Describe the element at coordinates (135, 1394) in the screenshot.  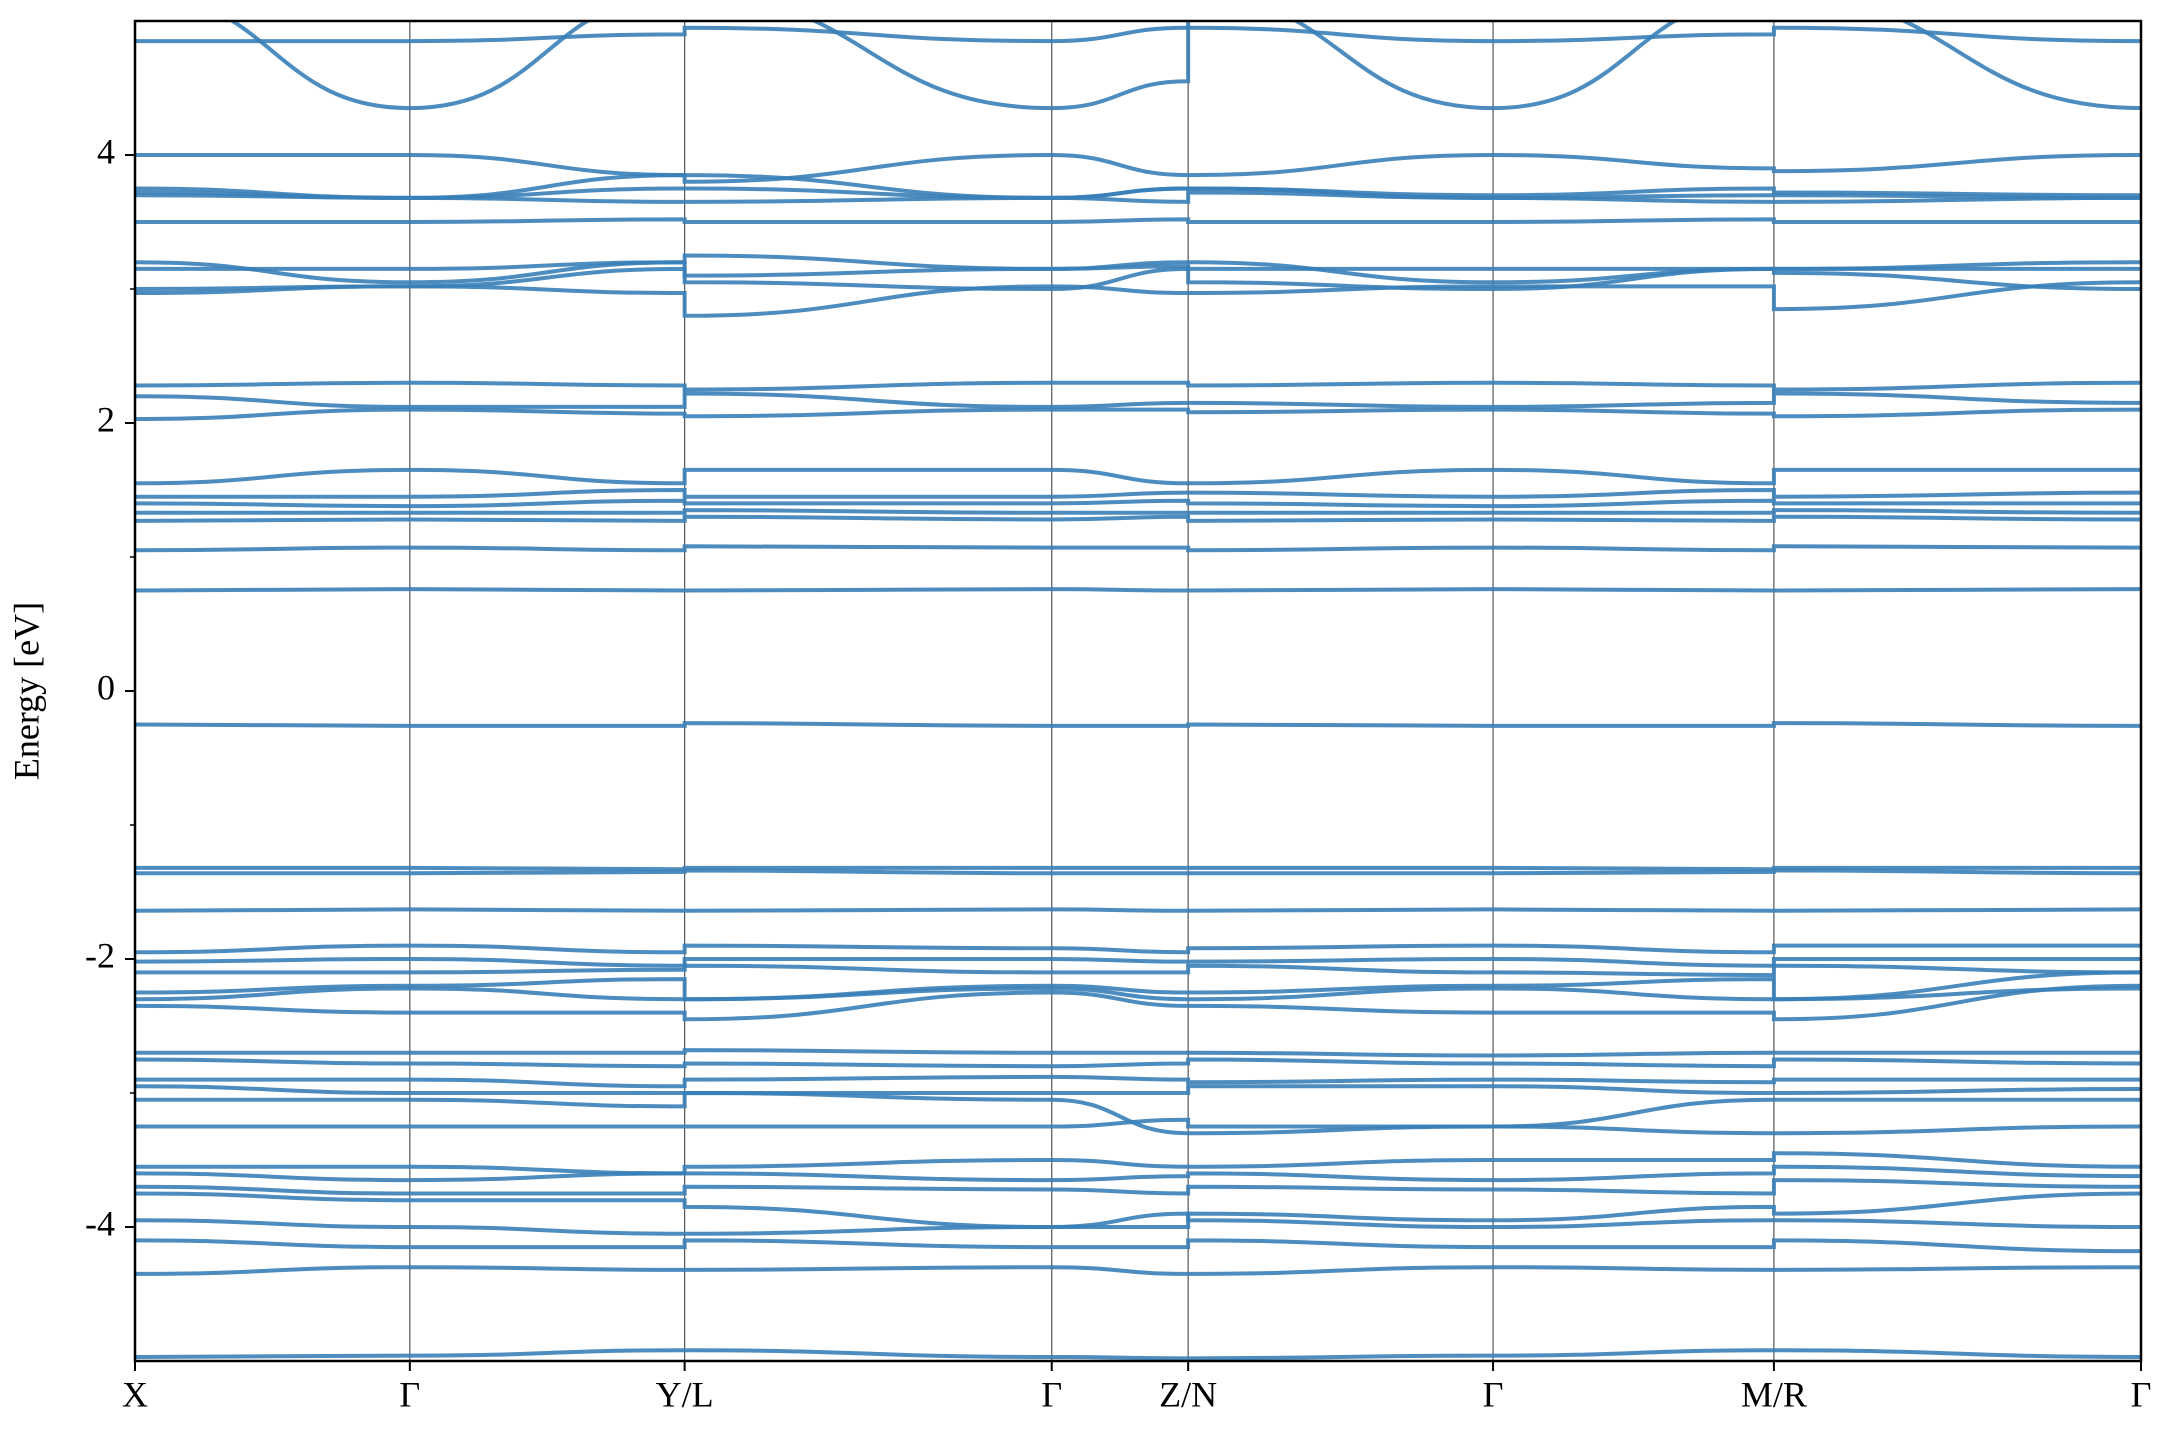
I see `x-tick-label: X` at that location.